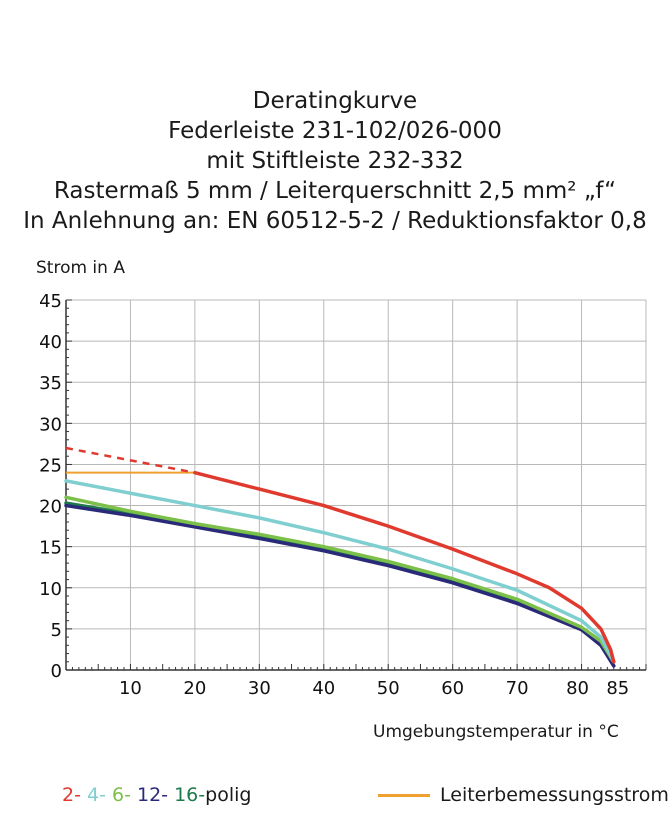 The height and width of the screenshot is (836, 670). What do you see at coordinates (50, 424) in the screenshot?
I see `y-tick-label: 30` at bounding box center [50, 424].